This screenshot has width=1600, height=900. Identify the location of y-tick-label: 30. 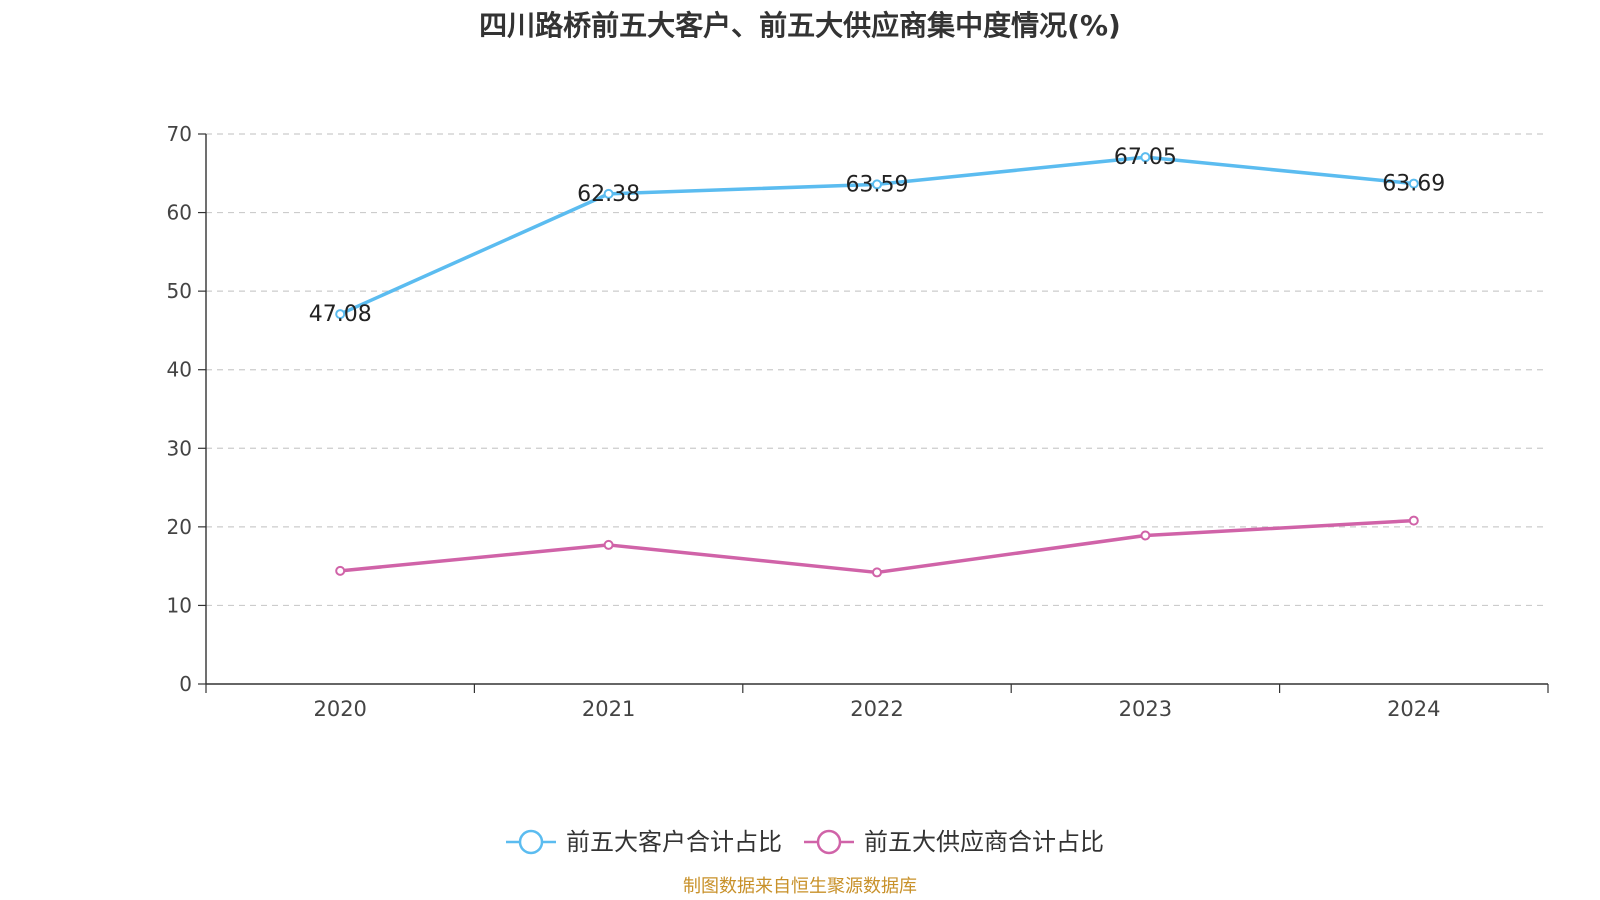
(179, 448).